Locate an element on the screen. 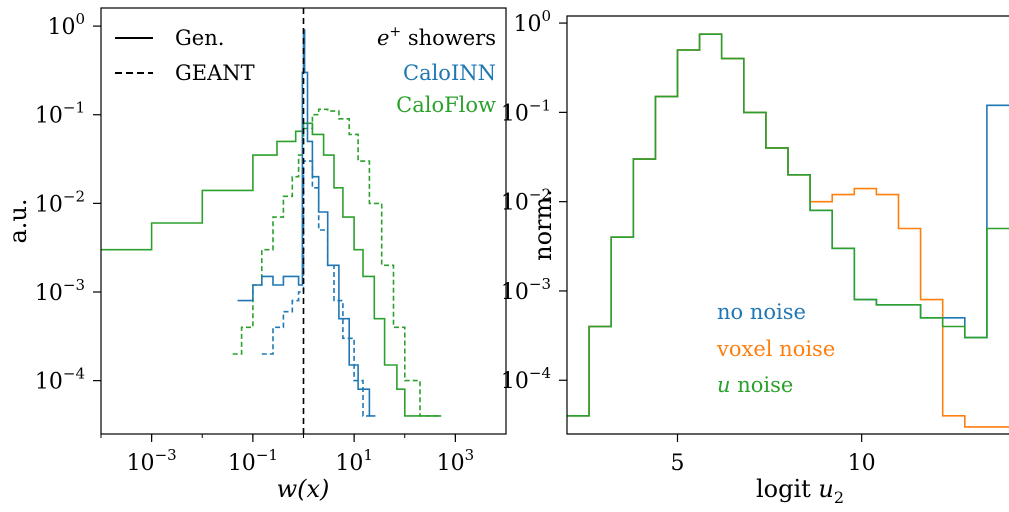 Image resolution: width=1009 pixels, height=512 pixels. legend-voxel-noise: voxel noise is located at coordinates (775, 349).